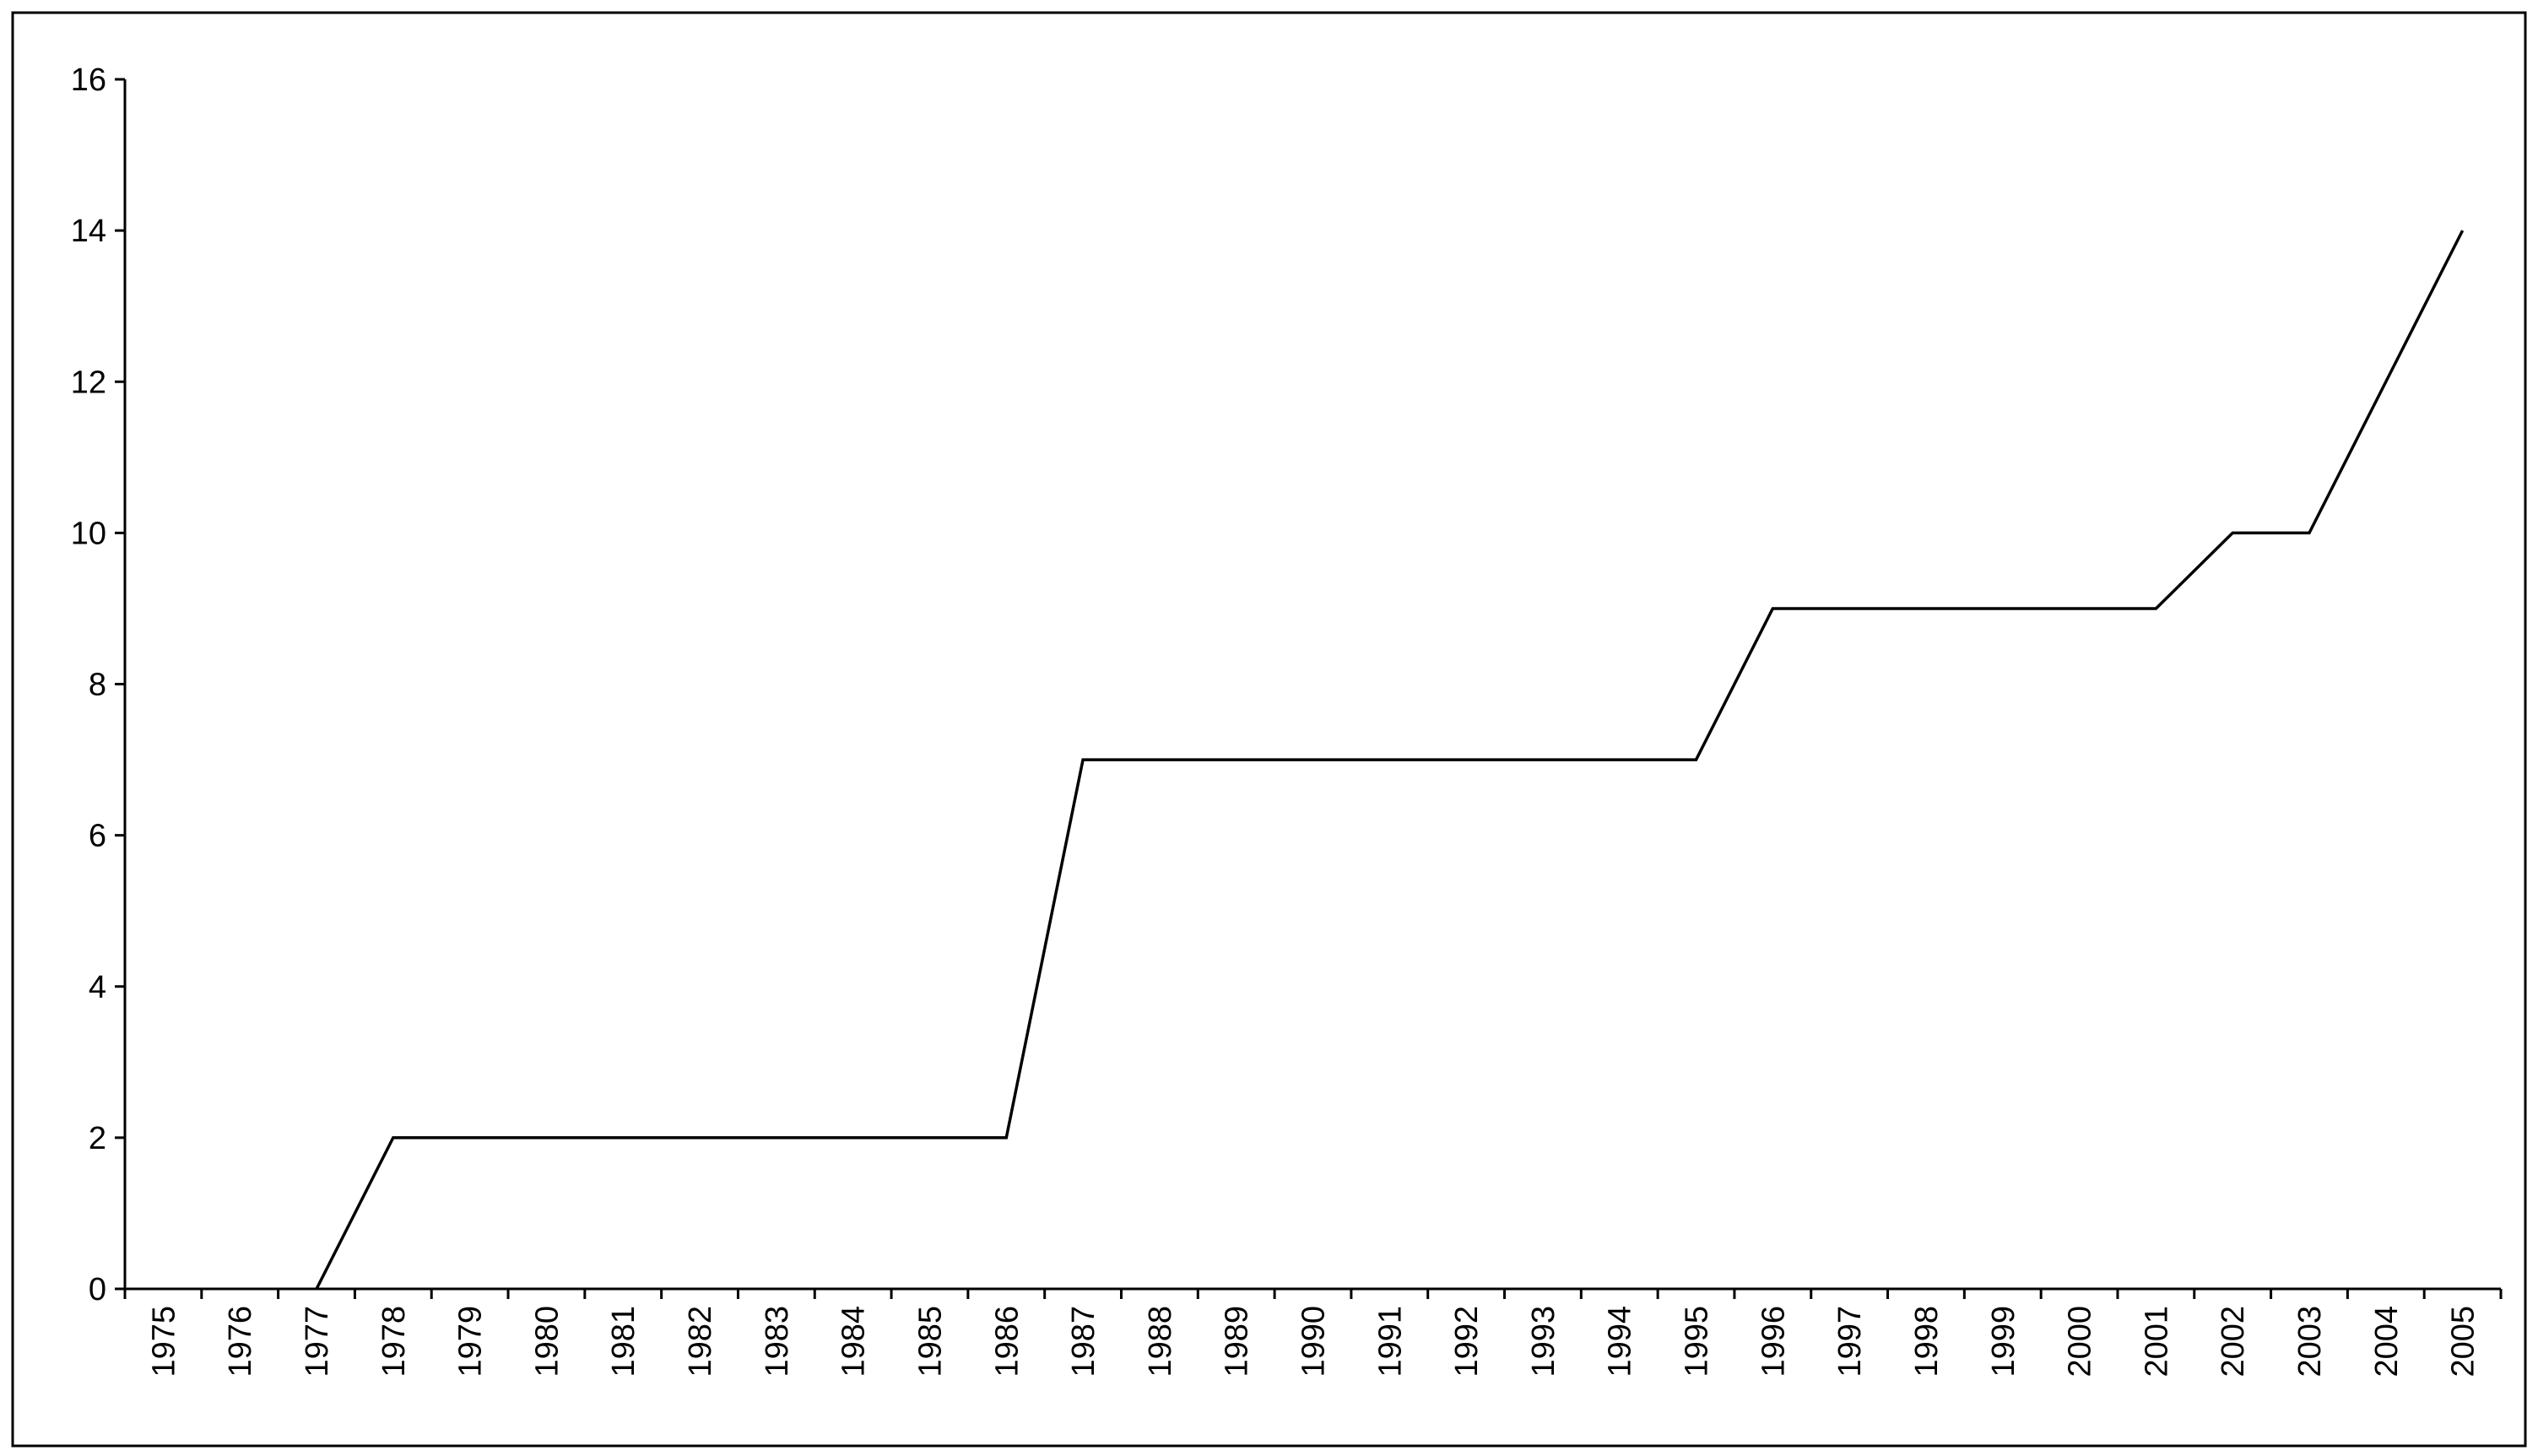  Describe the element at coordinates (1467, 1342) in the screenshot. I see `x-tick-label: 1992` at that location.